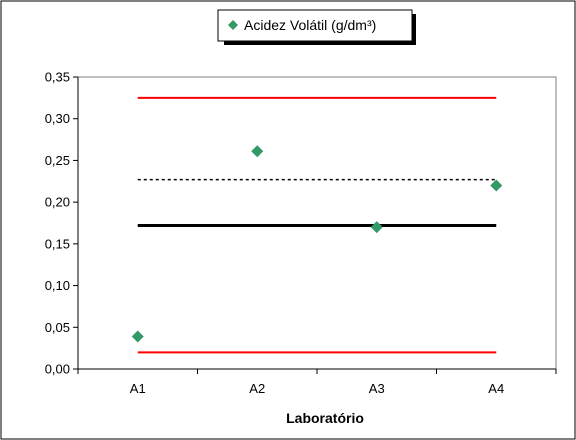 This screenshot has height=440, width=576. Describe the element at coordinates (257, 388) in the screenshot. I see `x-tick-label: A2` at that location.